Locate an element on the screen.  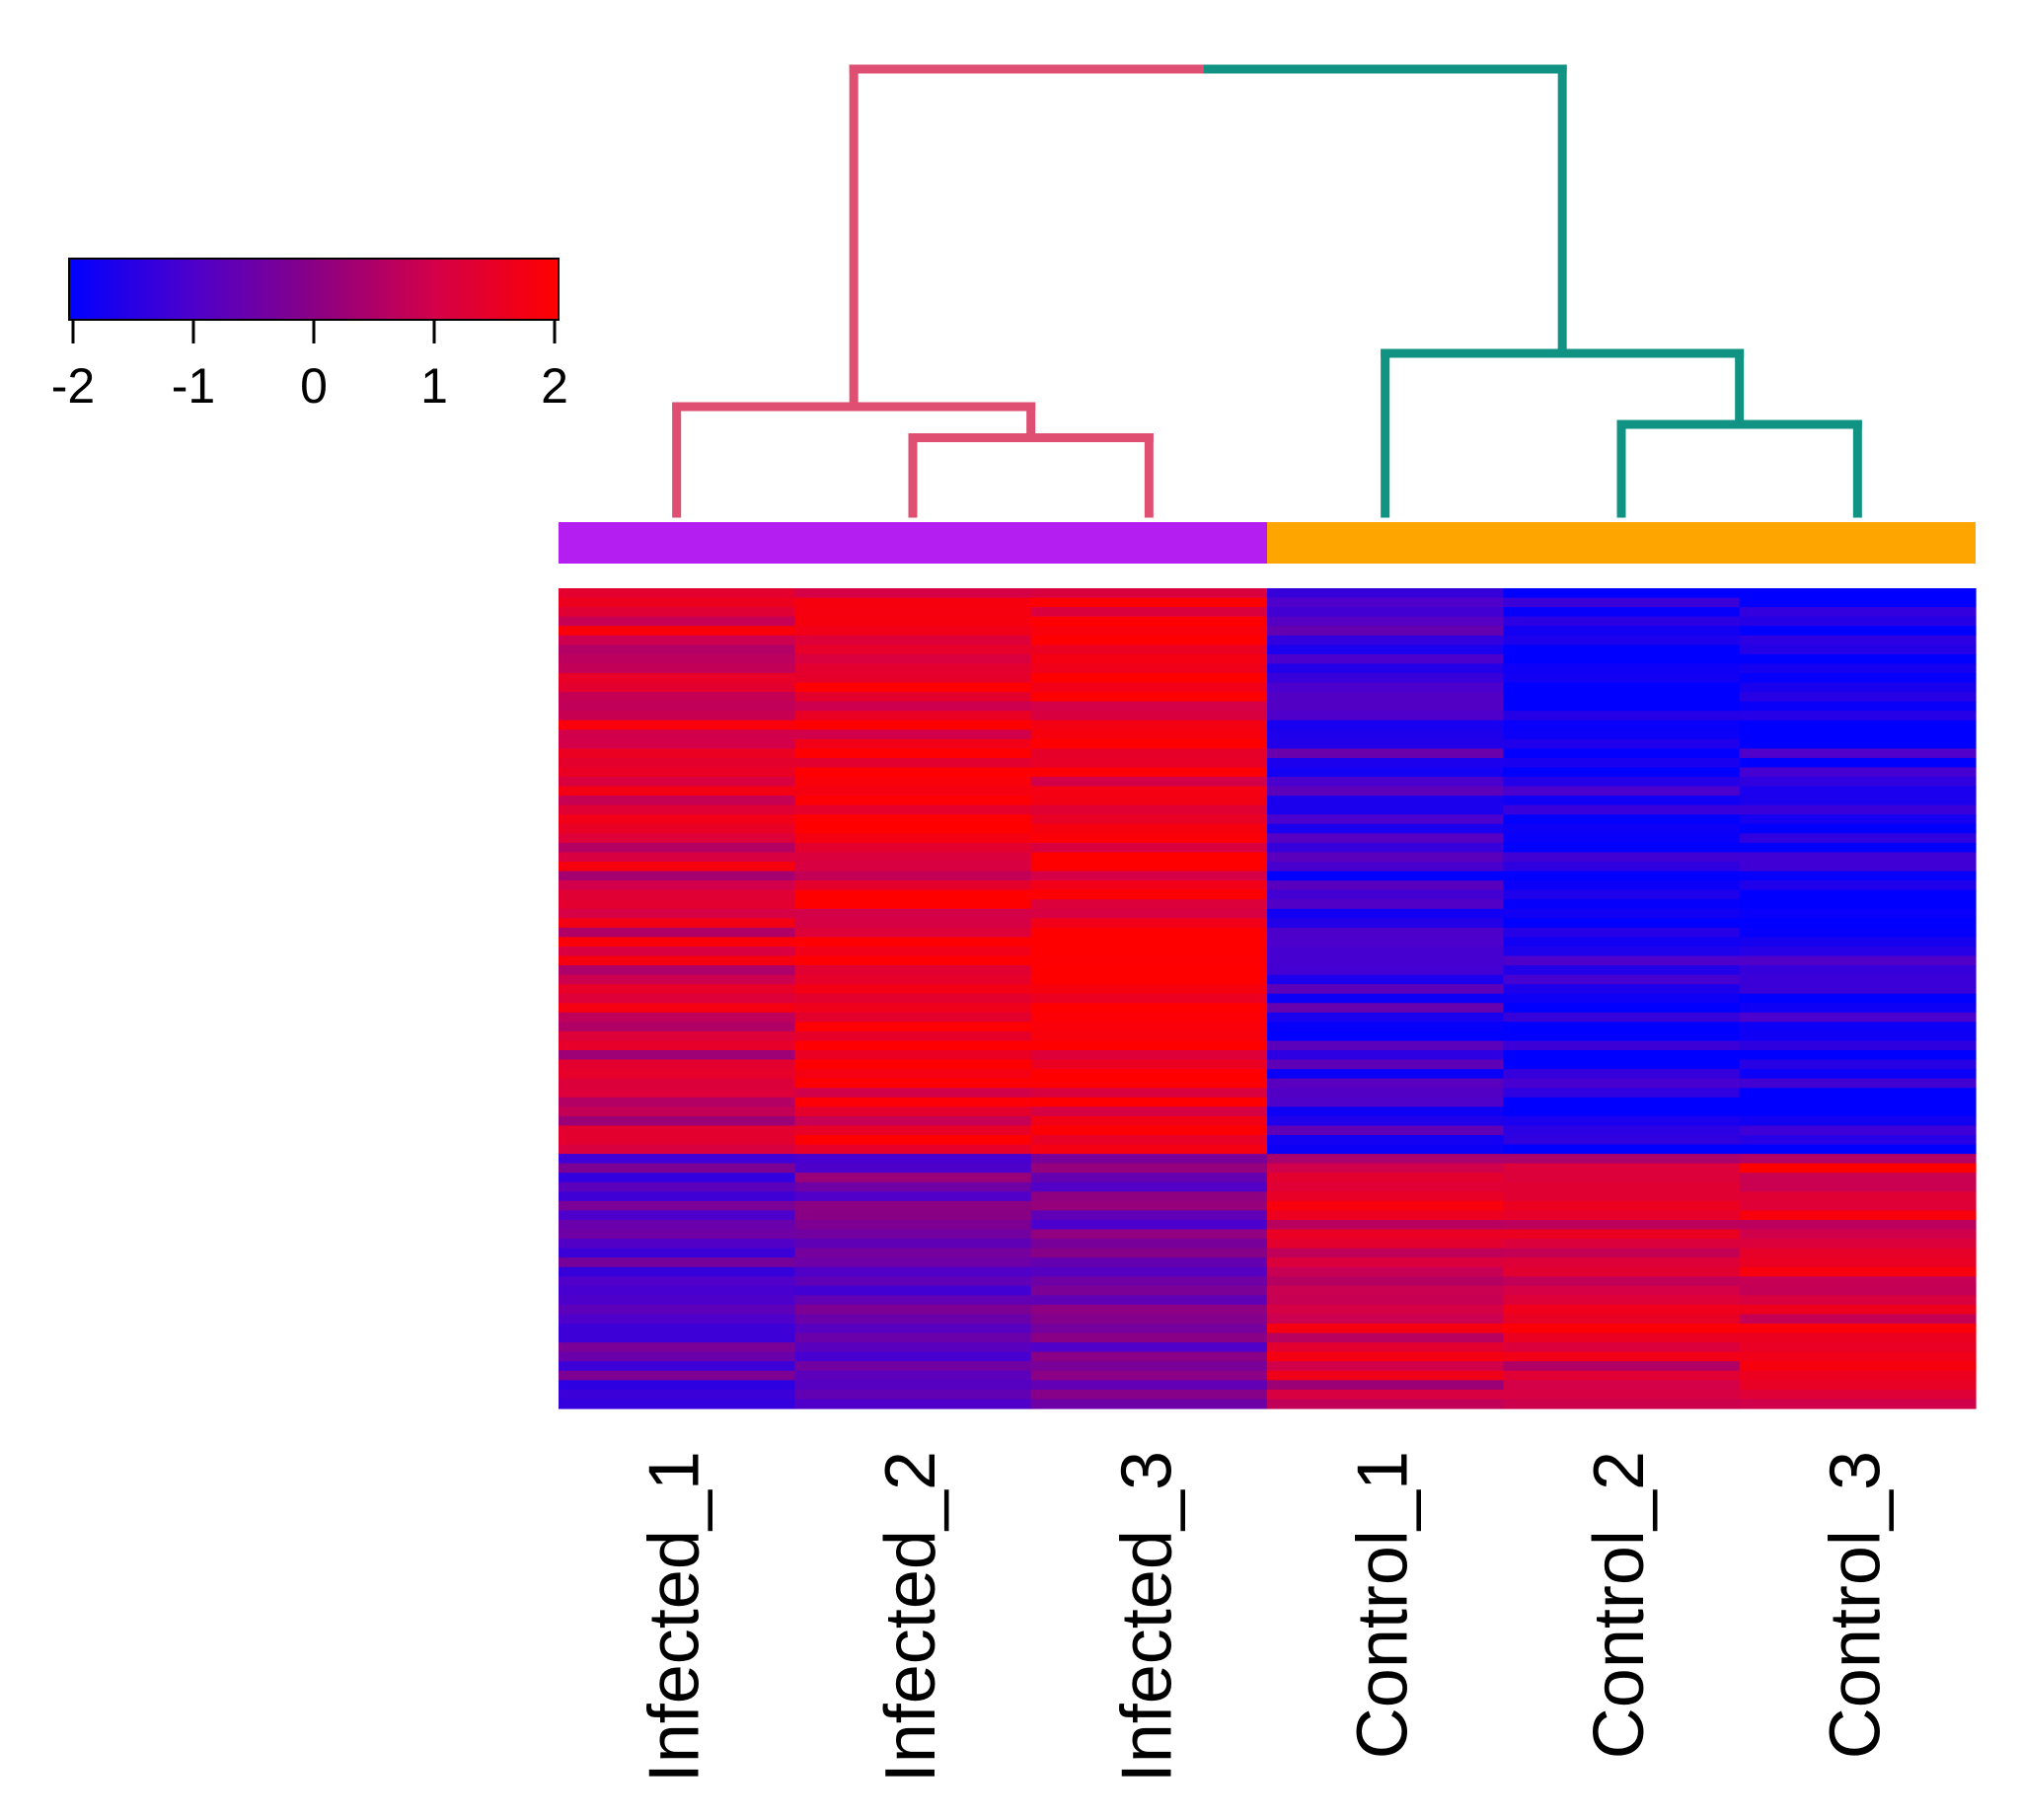
column-dendrogram is located at coordinates (1267, 291).